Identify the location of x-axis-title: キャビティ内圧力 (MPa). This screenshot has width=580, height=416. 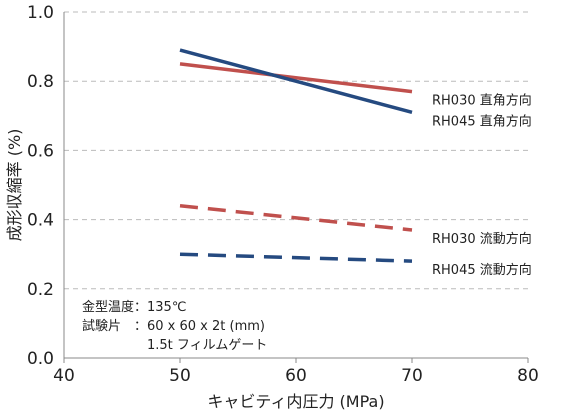
(295, 401).